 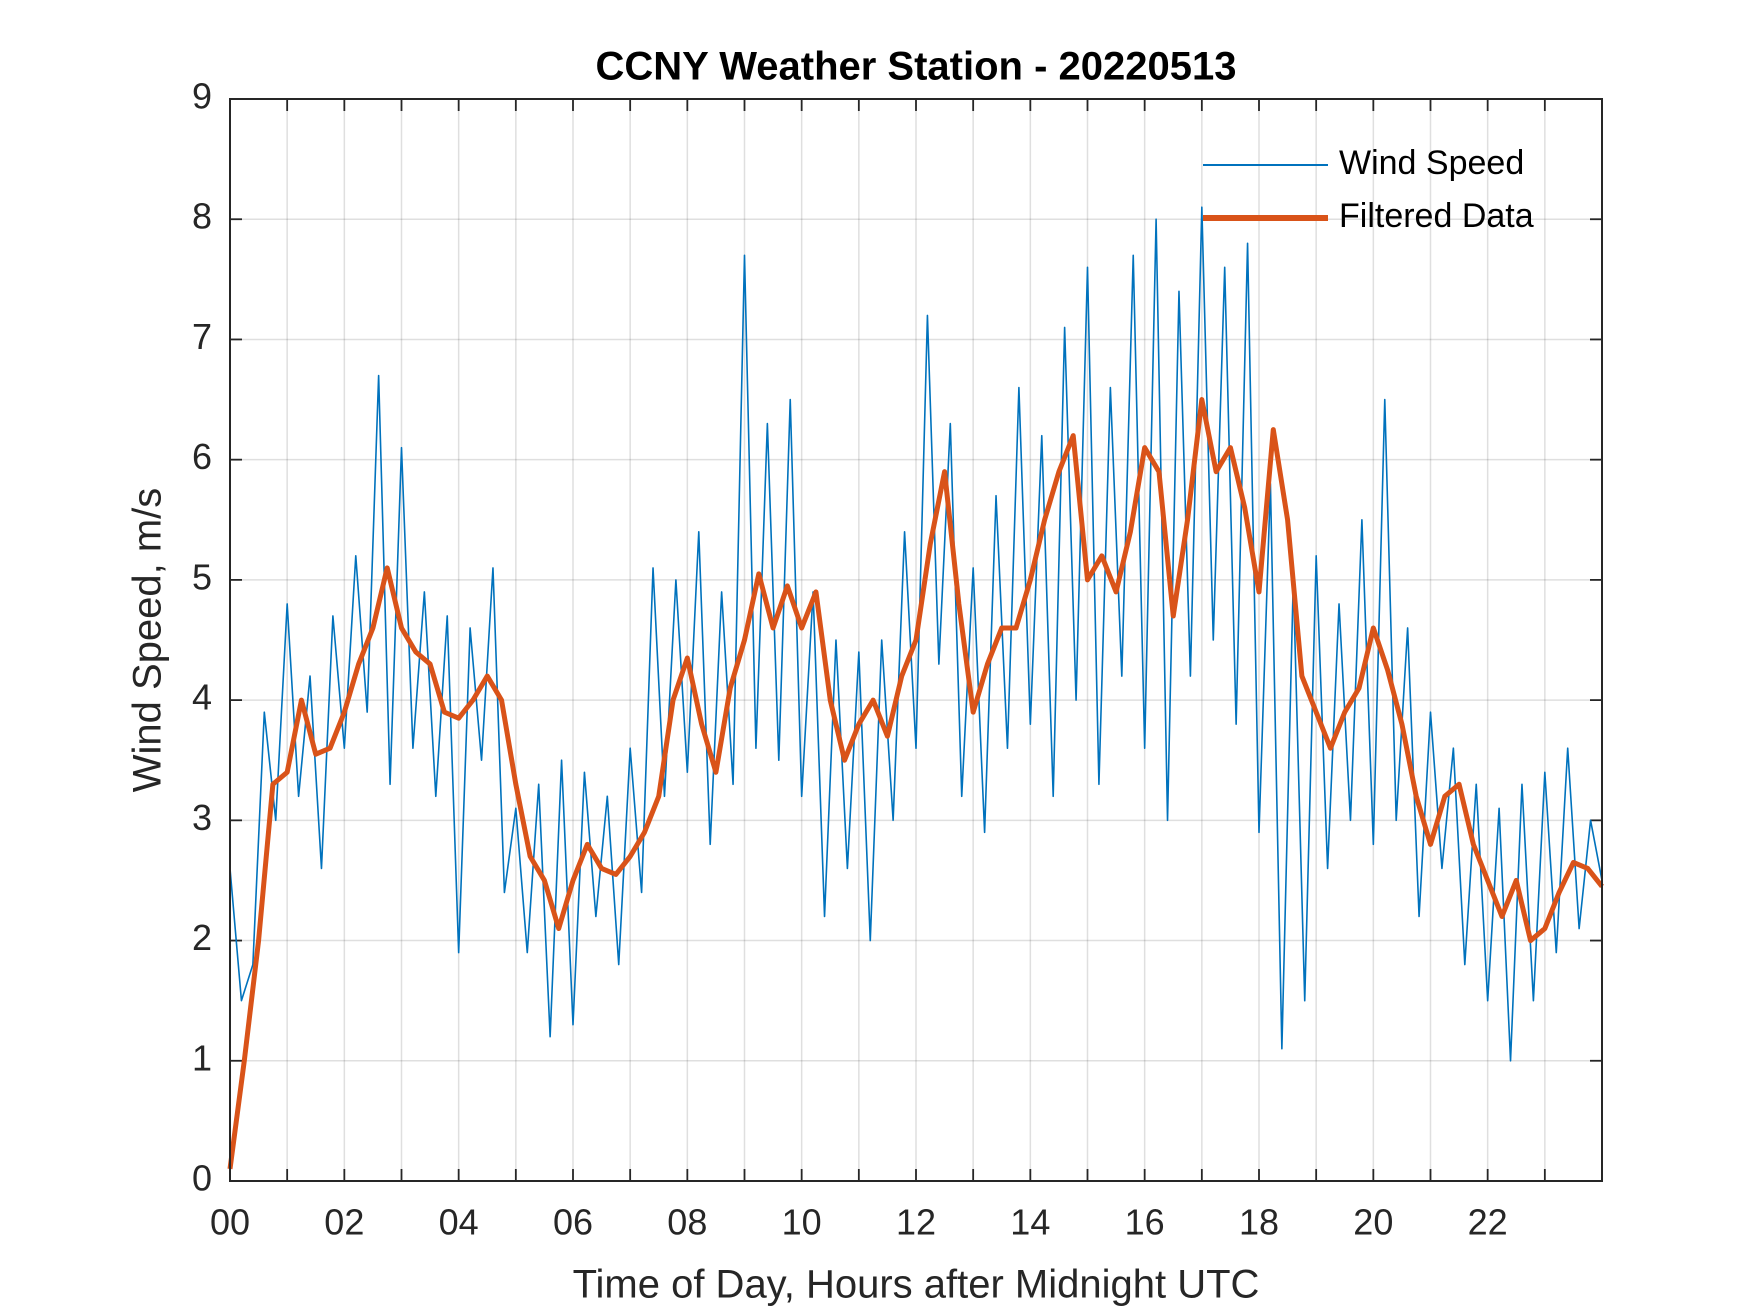 I want to click on y-tick-label: 2, so click(x=202, y=937).